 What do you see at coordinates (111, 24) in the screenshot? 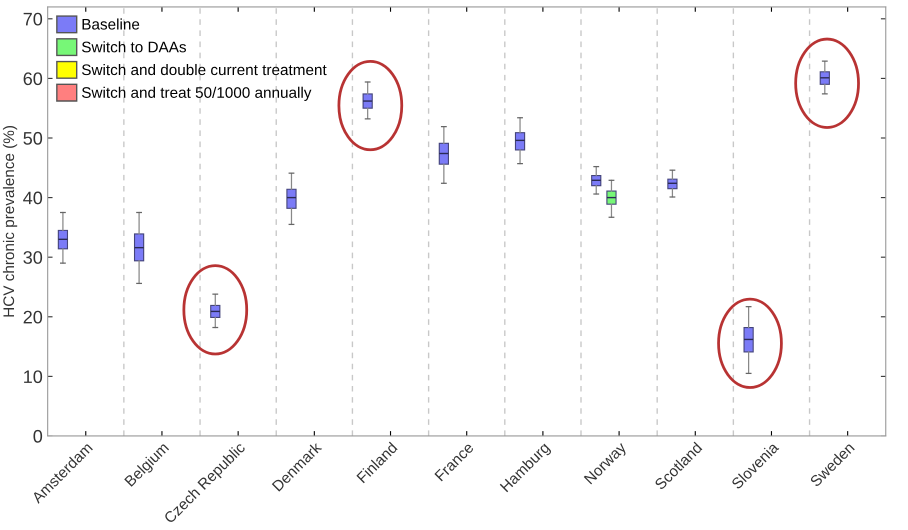
I see `legend-label: Baseline` at bounding box center [111, 24].